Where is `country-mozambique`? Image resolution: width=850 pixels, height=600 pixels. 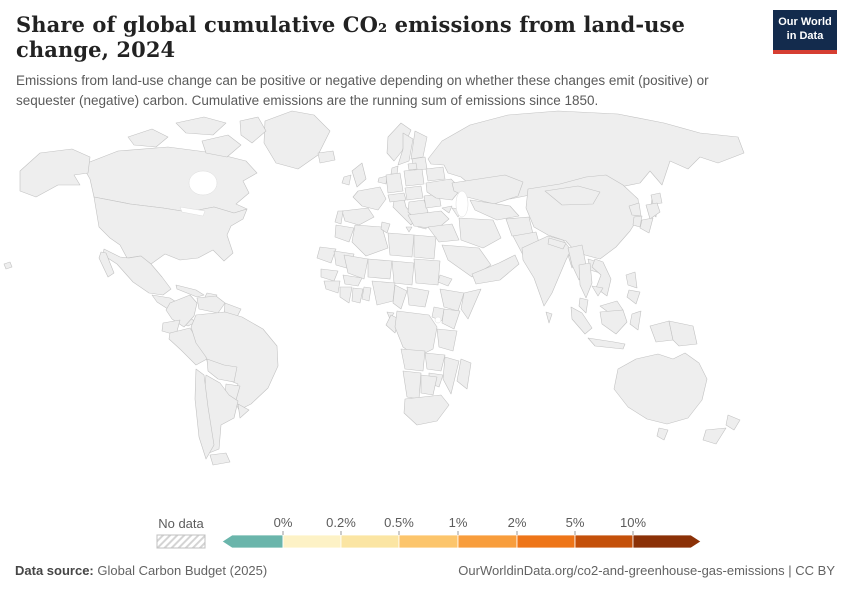
country-mozambique is located at coordinates (451, 375).